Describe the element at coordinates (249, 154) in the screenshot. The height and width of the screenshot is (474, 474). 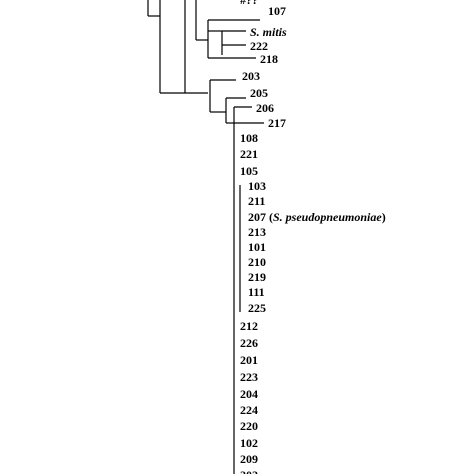
I see `tip-label: 221` at that location.